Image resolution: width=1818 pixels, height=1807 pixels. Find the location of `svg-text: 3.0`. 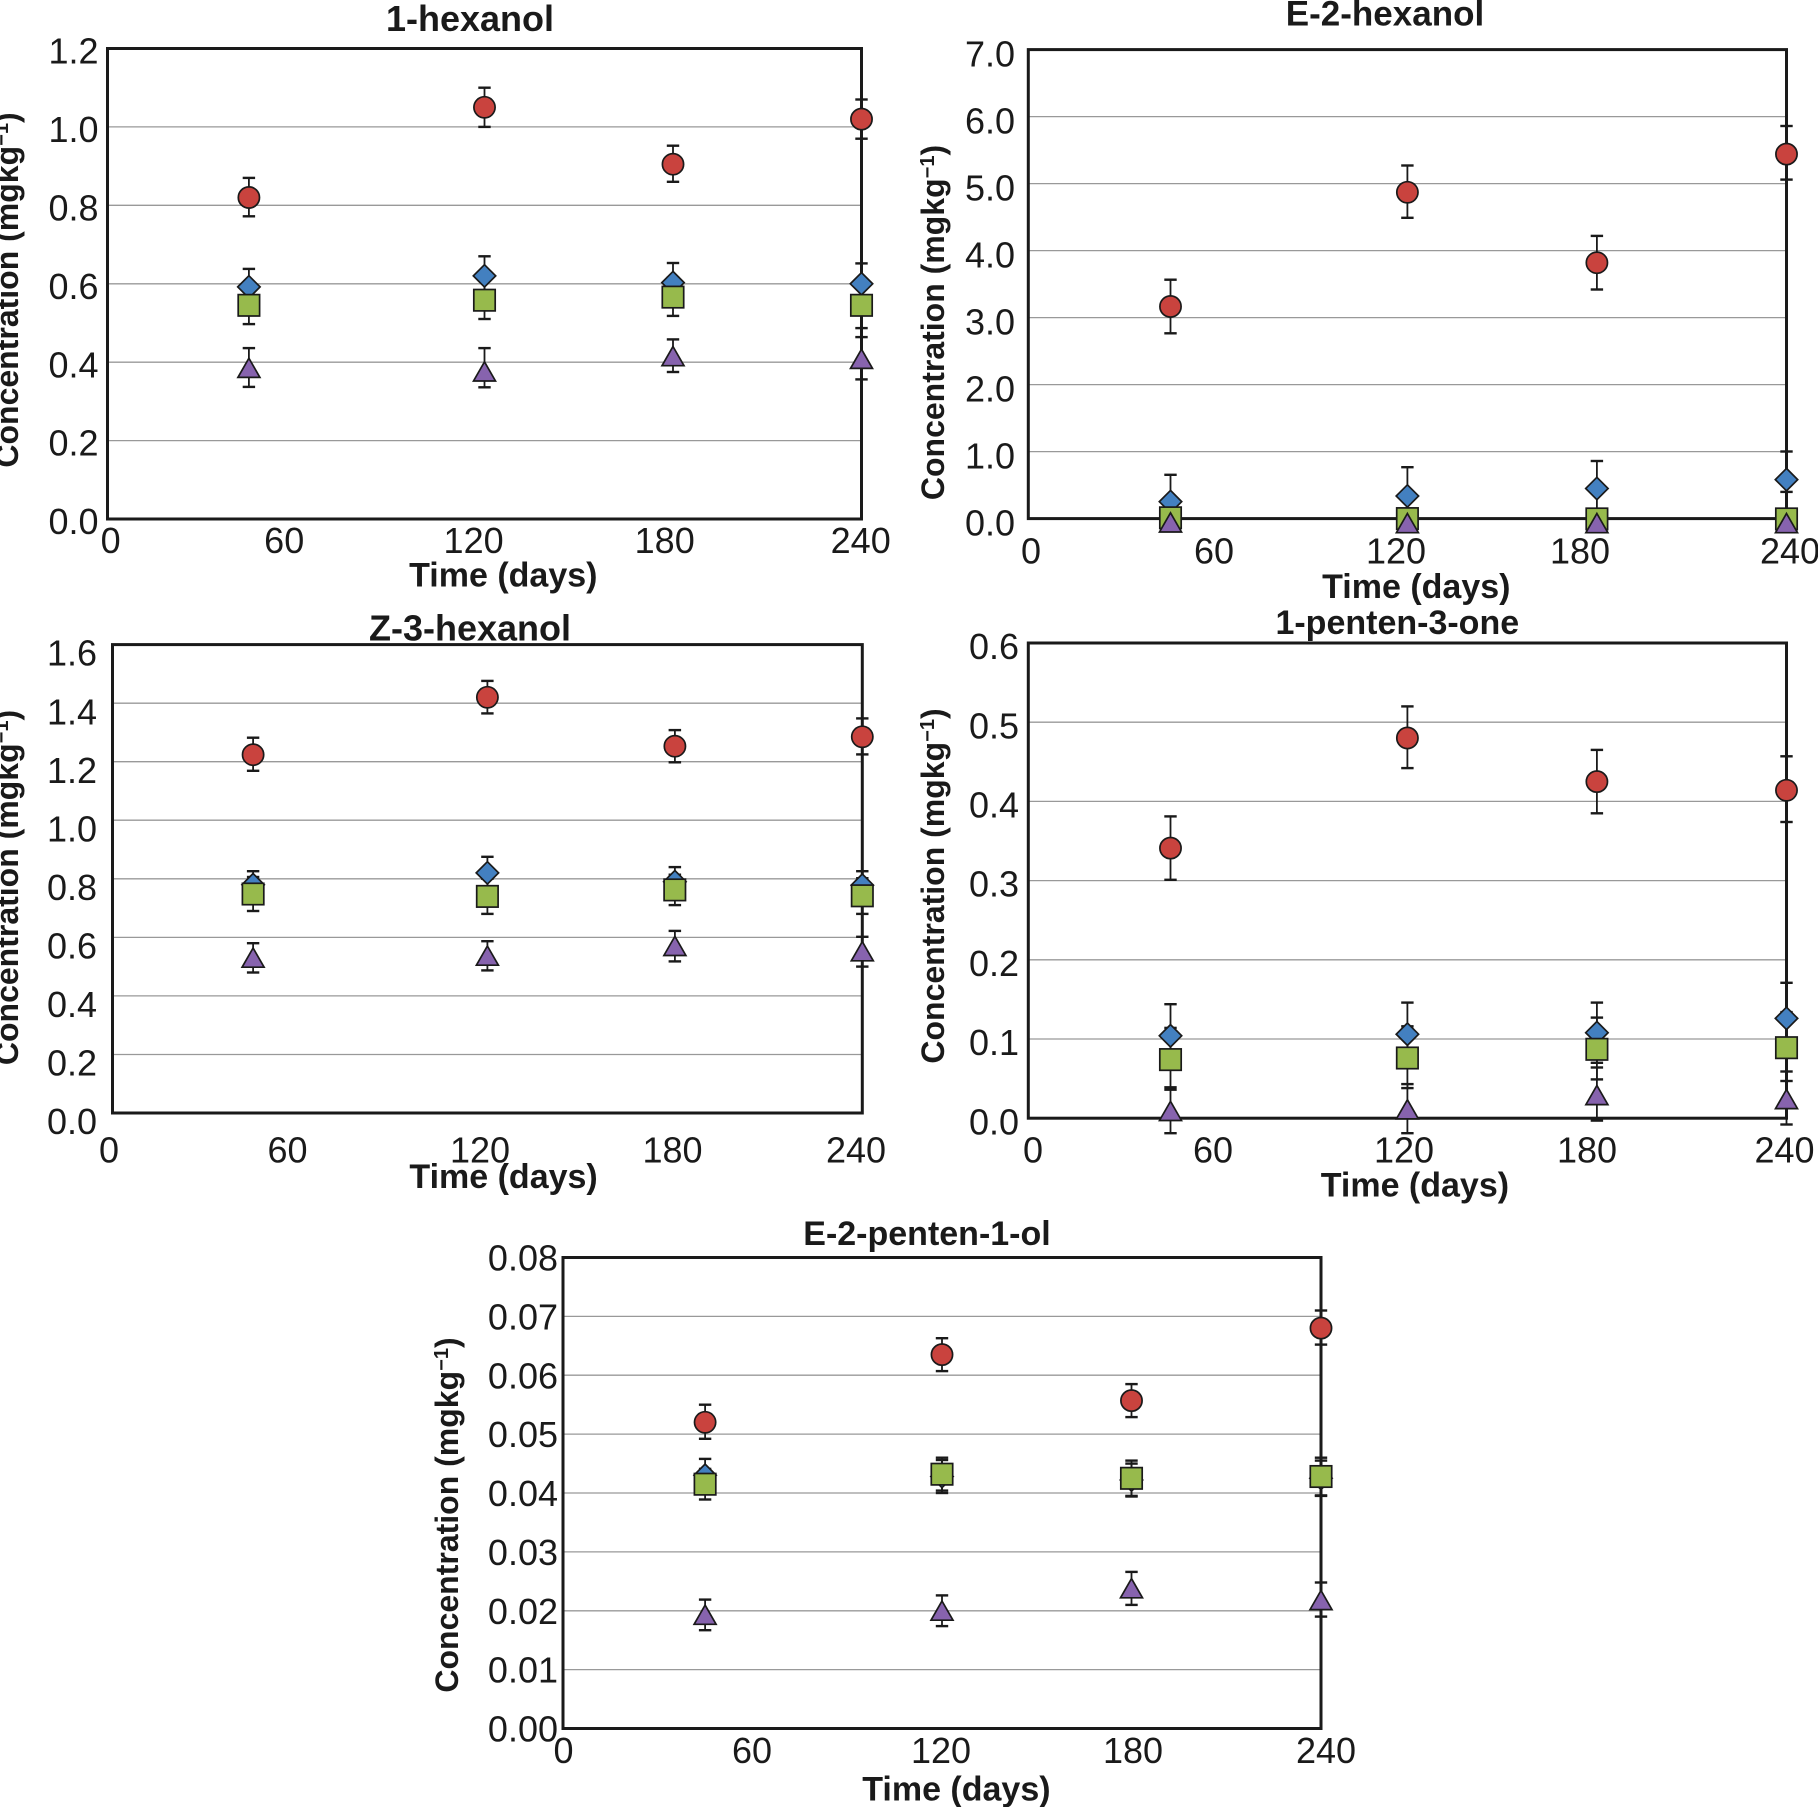

svg-text: 3.0 is located at coordinates (990, 322).